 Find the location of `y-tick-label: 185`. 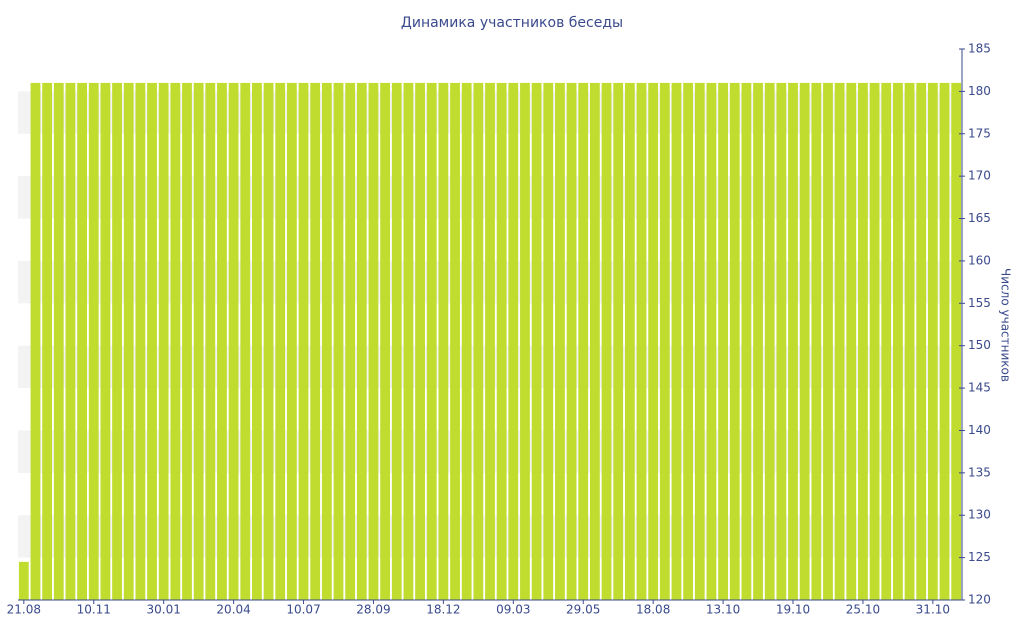

y-tick-label: 185 is located at coordinates (979, 49).